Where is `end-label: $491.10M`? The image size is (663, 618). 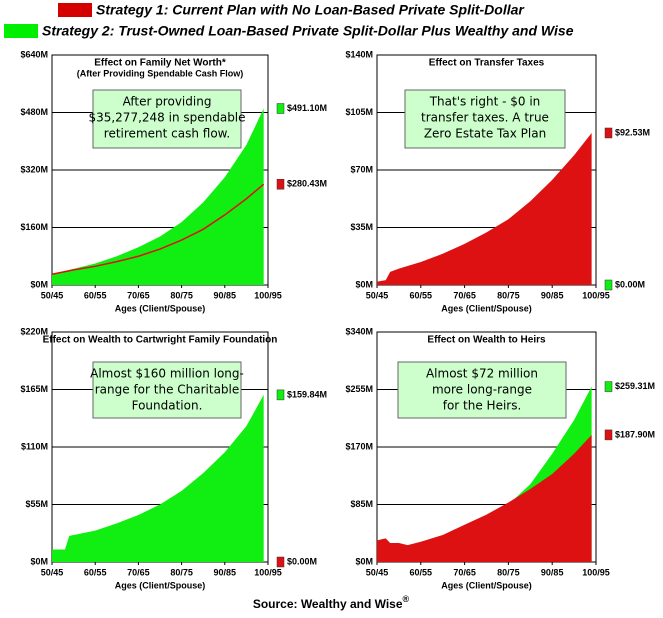
end-label: $491.10M is located at coordinates (307, 108).